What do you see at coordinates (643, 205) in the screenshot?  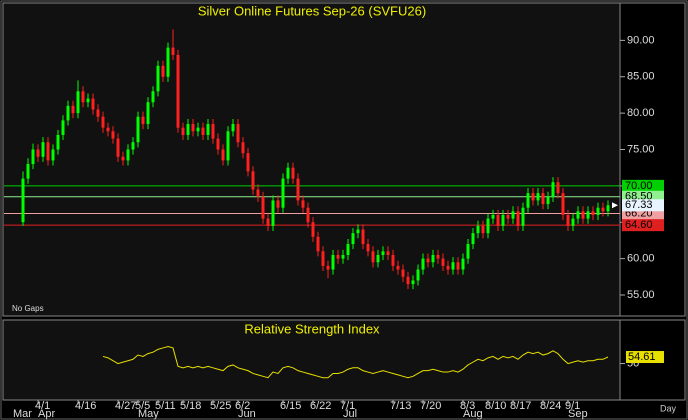 I see `last-price-bg` at bounding box center [643, 205].